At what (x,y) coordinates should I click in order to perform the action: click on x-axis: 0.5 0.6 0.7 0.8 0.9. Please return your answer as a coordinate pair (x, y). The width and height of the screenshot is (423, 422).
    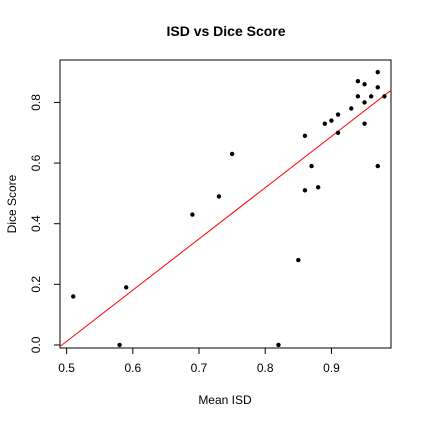
    Looking at the image, I should click on (199, 361).